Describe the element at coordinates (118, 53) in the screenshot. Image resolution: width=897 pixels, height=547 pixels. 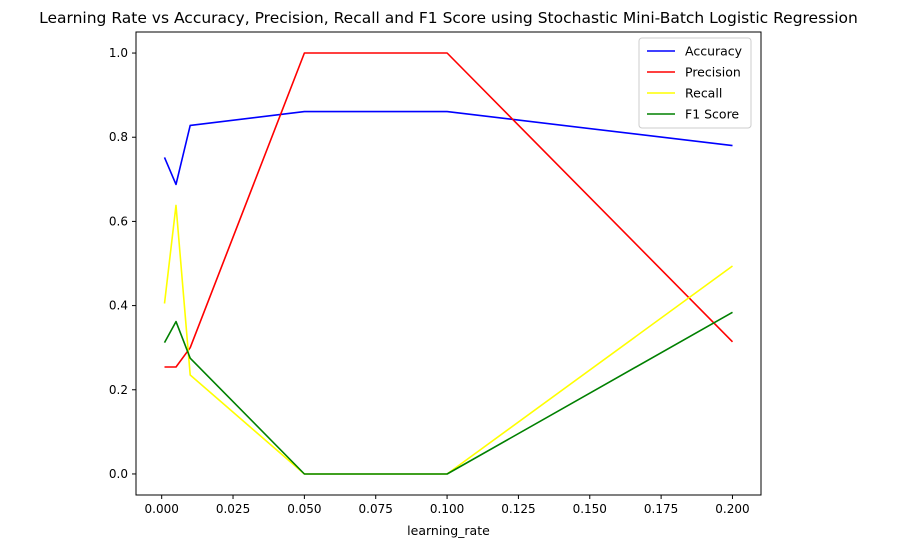
I see `y-tick-label: 1.0` at that location.